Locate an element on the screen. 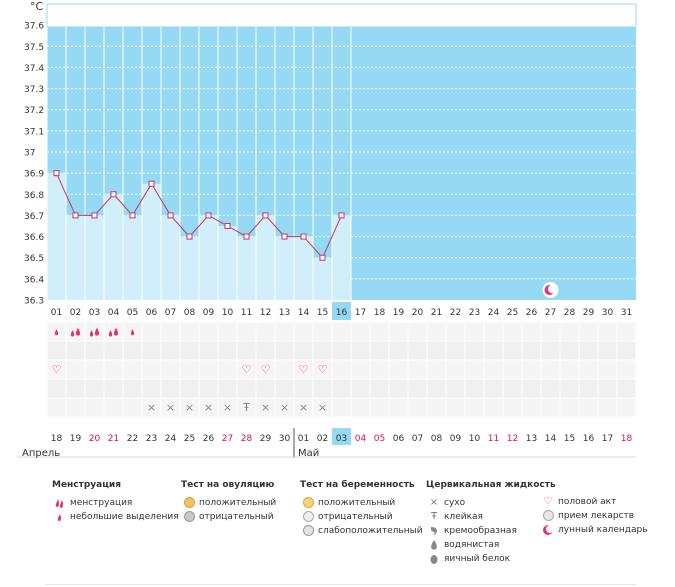 This screenshot has width=675, height=587. moon-icon is located at coordinates (548, 530).